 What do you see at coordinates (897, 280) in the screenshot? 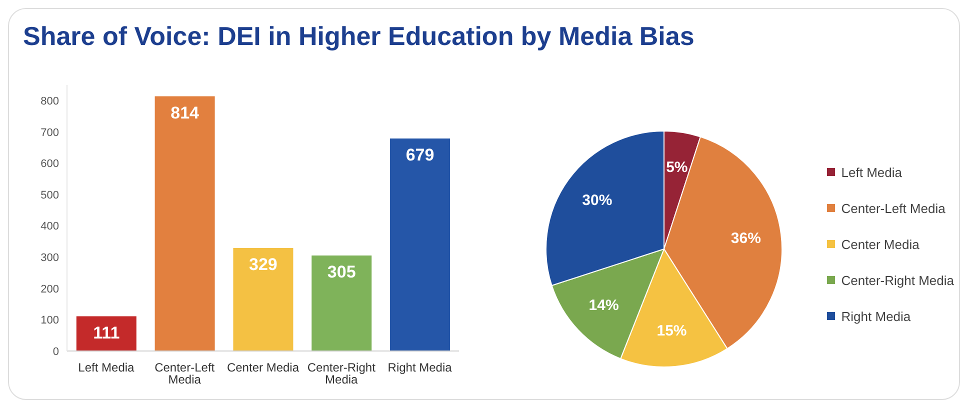
I see `legend-label: Center-Right Media` at bounding box center [897, 280].